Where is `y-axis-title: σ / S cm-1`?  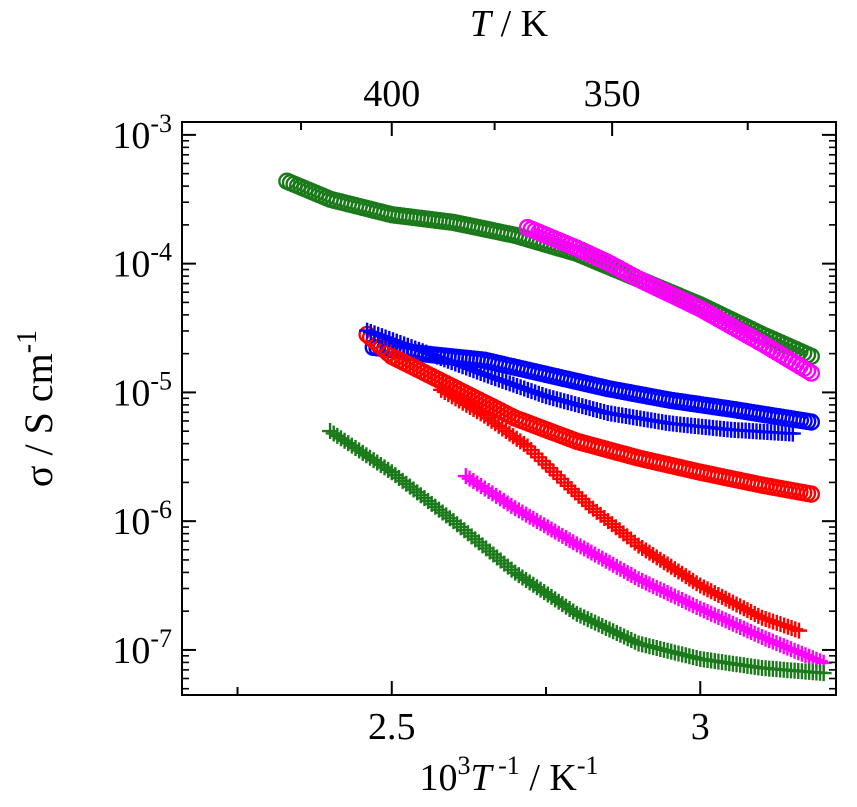
y-axis-title: σ / S cm-1 is located at coordinates (36, 408).